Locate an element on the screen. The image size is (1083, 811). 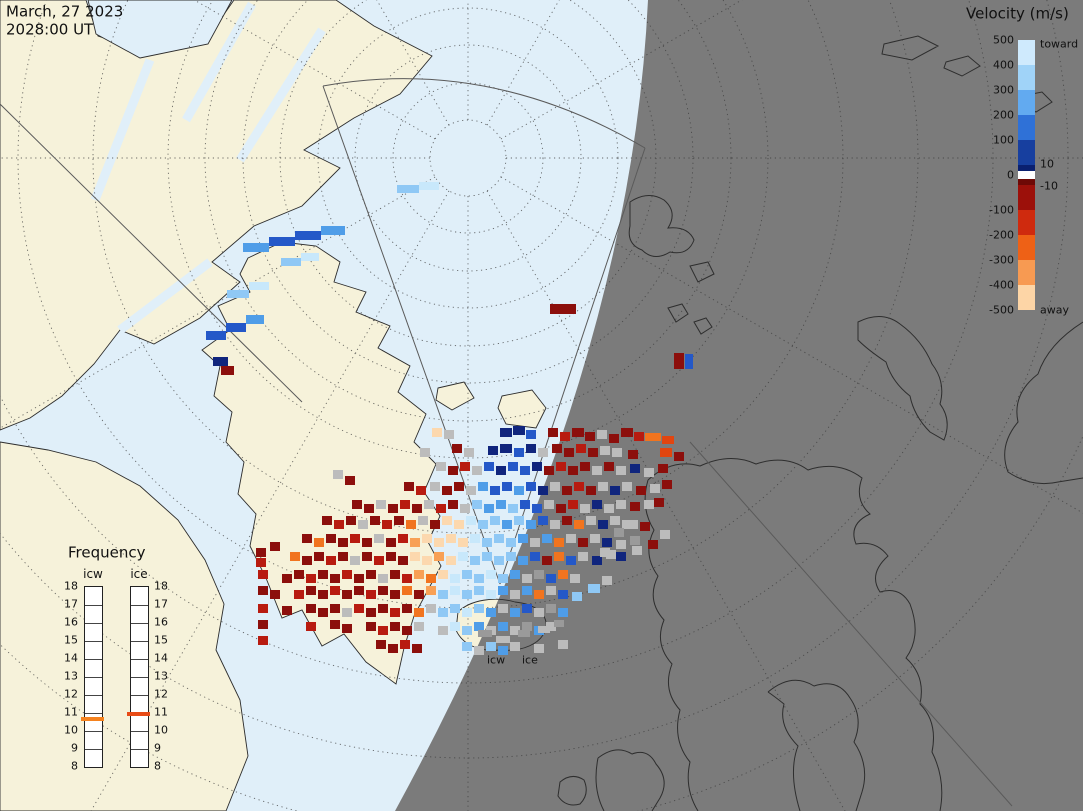
frequency-tick-right: 15 is located at coordinates (161, 640).